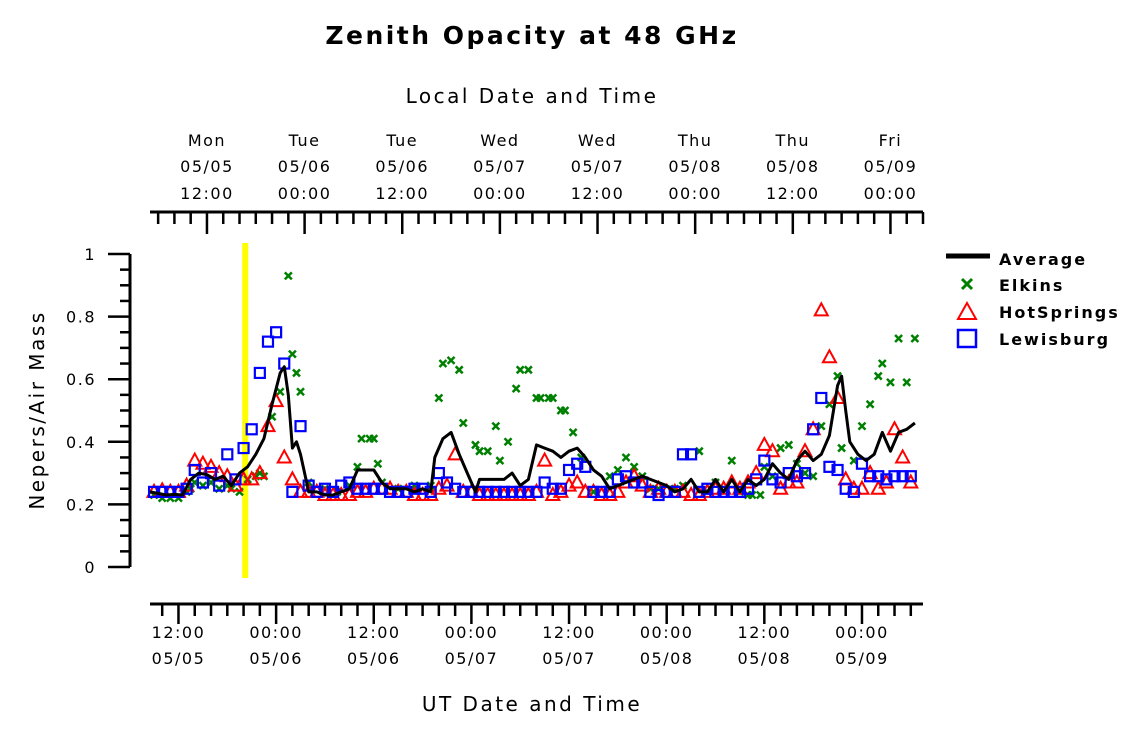  I want to click on legend: Average Elkins HotSprings Lewisburg, so click(1033, 299).